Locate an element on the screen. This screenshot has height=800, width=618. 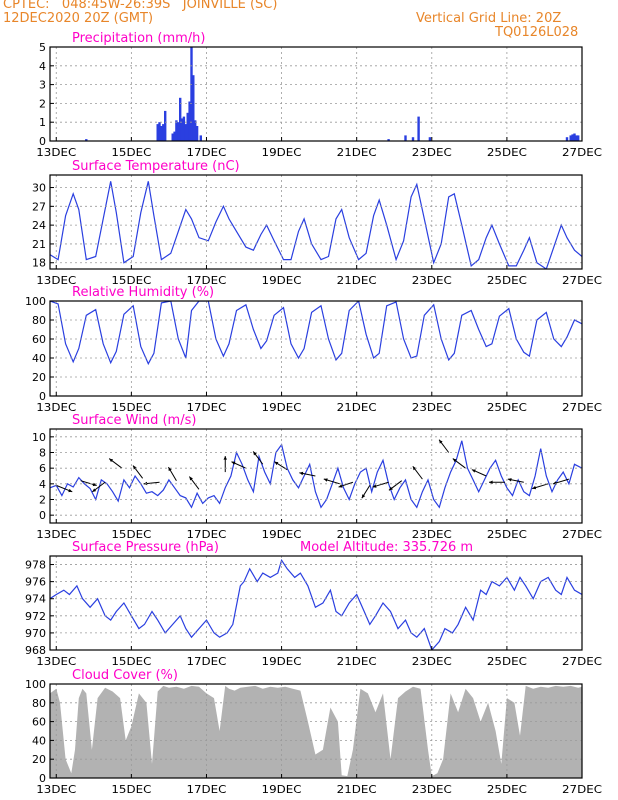
y-tick-label: 100 is located at coordinates (35, 301).